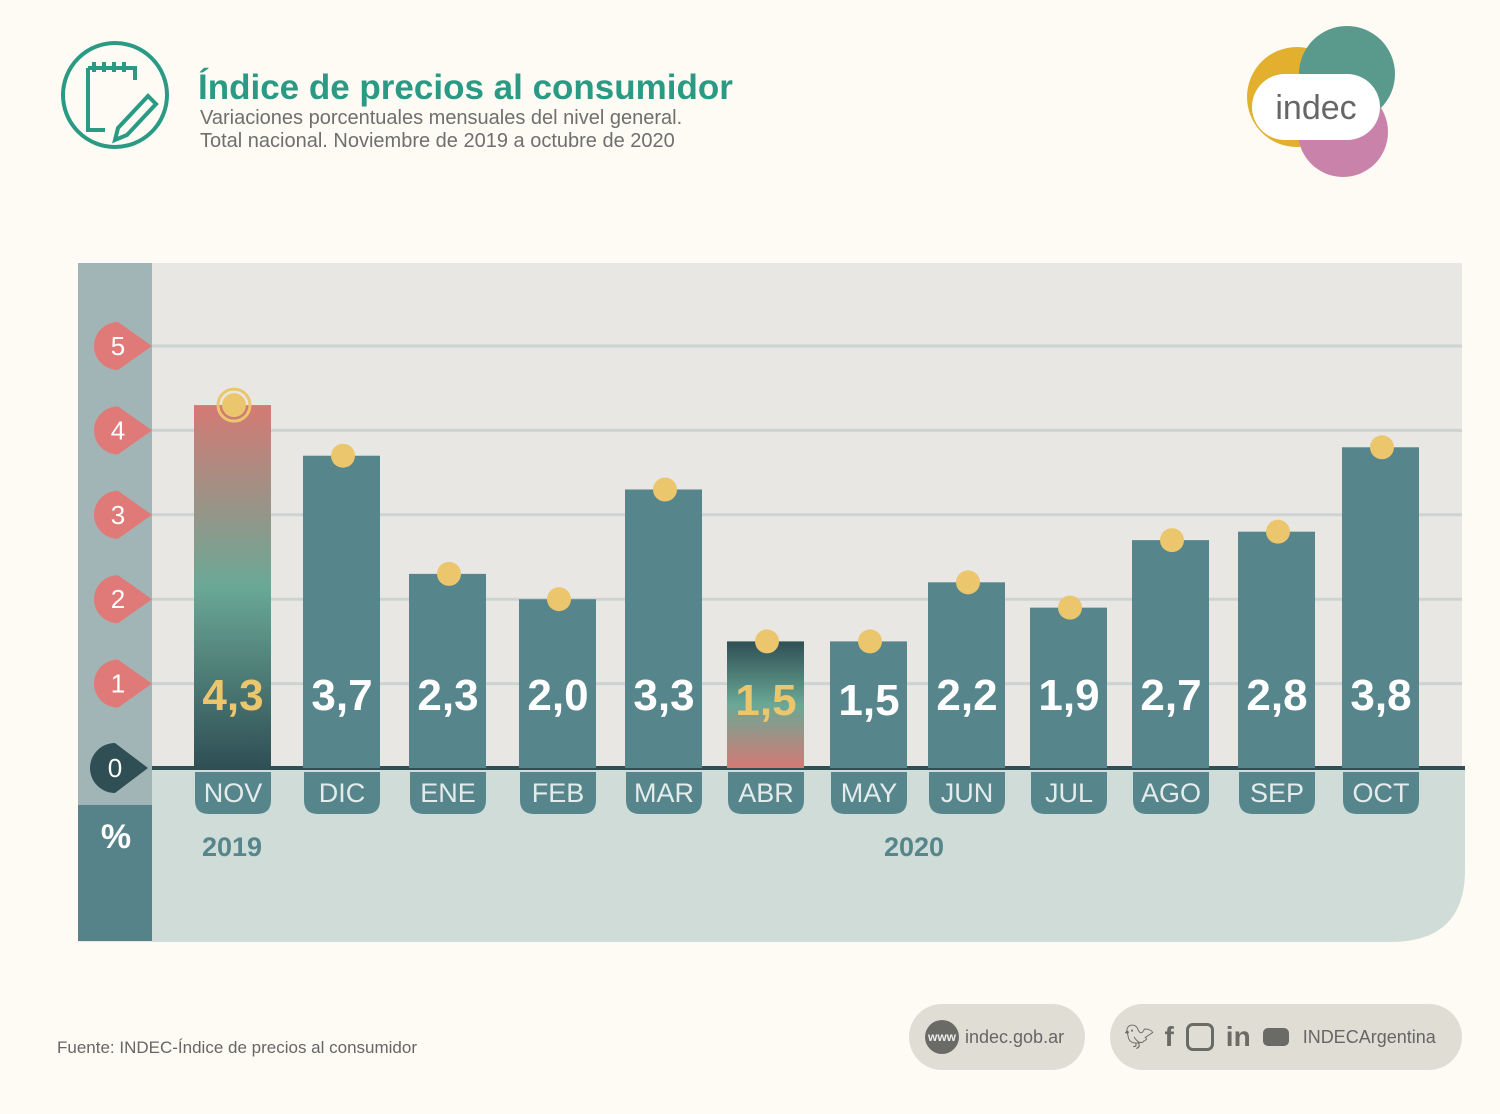 Image resolution: width=1500 pixels, height=1114 pixels. Describe the element at coordinates (1170, 654) in the screenshot. I see `bar-ago` at that location.